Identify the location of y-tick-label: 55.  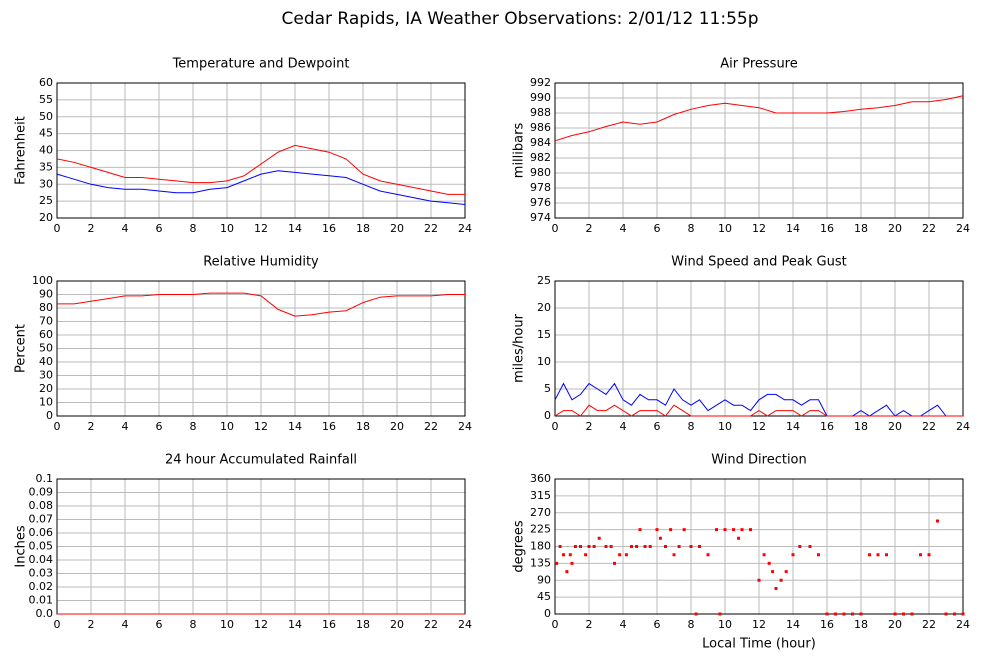
(46, 99).